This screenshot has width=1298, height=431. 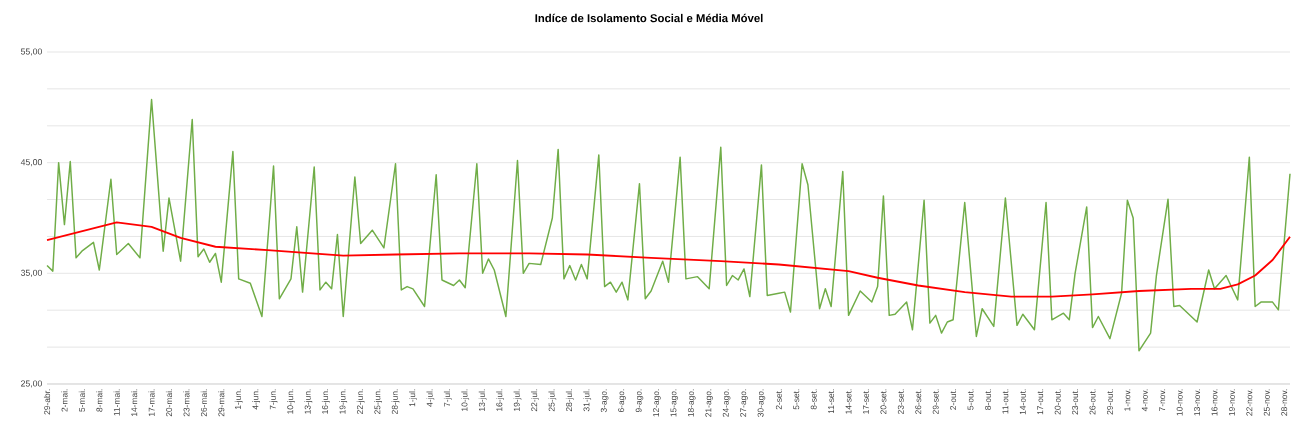 I want to click on x-tick-label: 29-out., so click(x=1109, y=402).